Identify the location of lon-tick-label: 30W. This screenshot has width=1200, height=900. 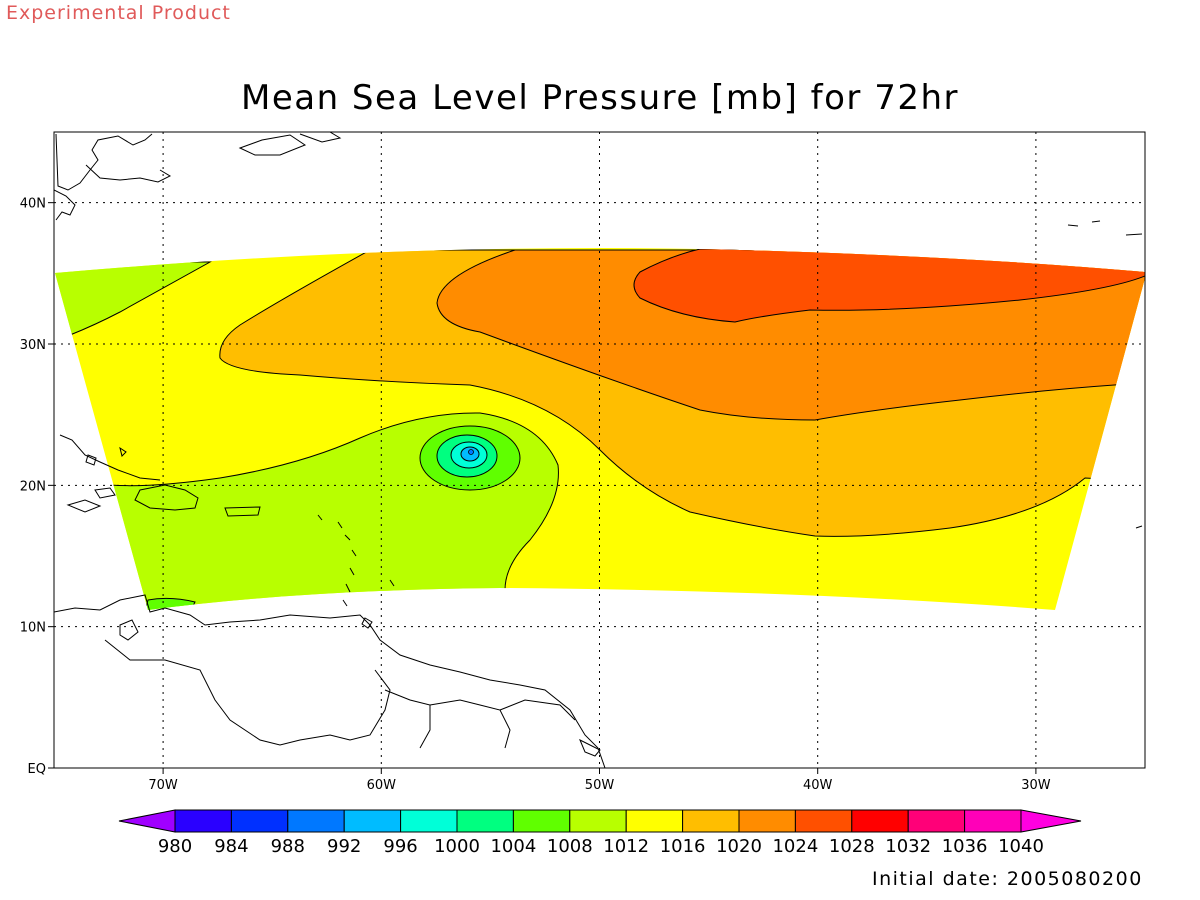
(1036, 785).